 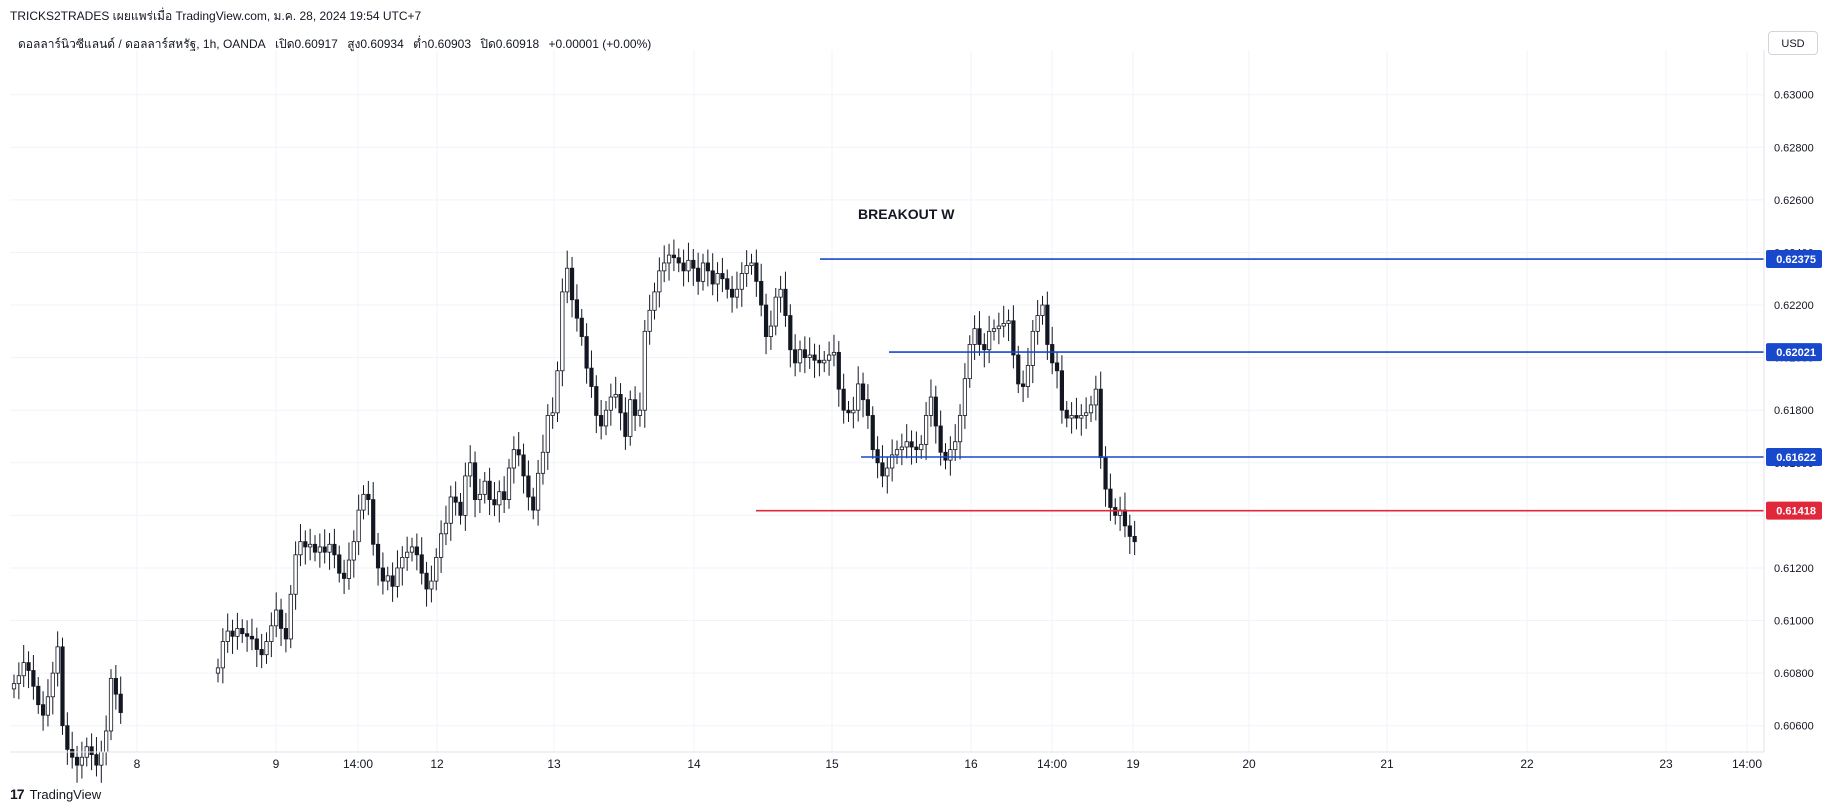 What do you see at coordinates (1794, 457) in the screenshot?
I see `level-price-tag` at bounding box center [1794, 457].